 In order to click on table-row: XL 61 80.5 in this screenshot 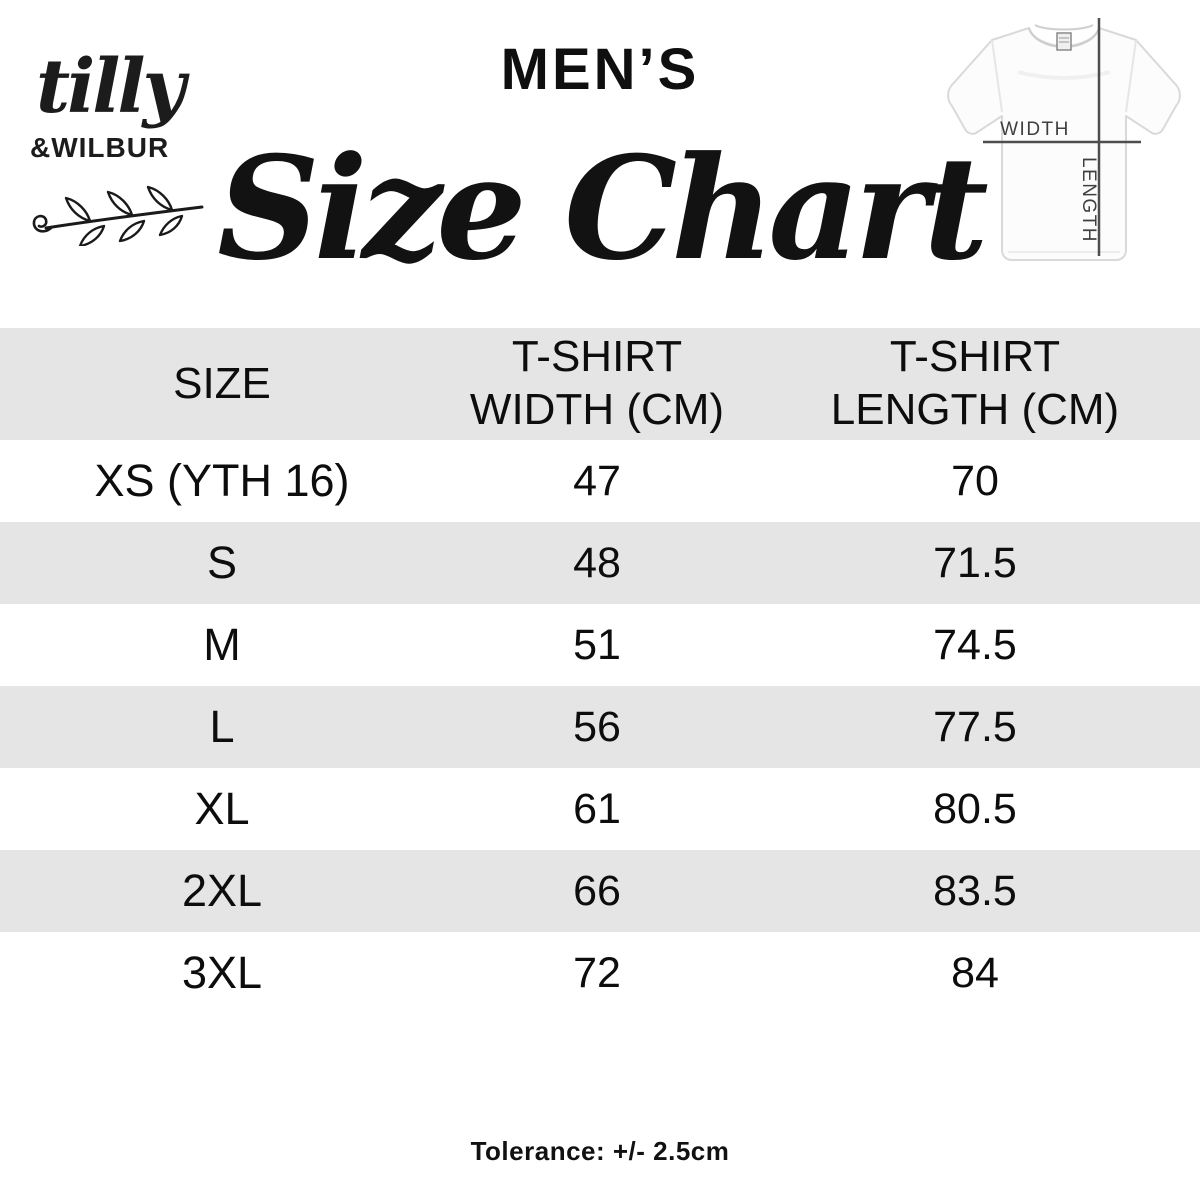, I will do `click(600, 809)`.